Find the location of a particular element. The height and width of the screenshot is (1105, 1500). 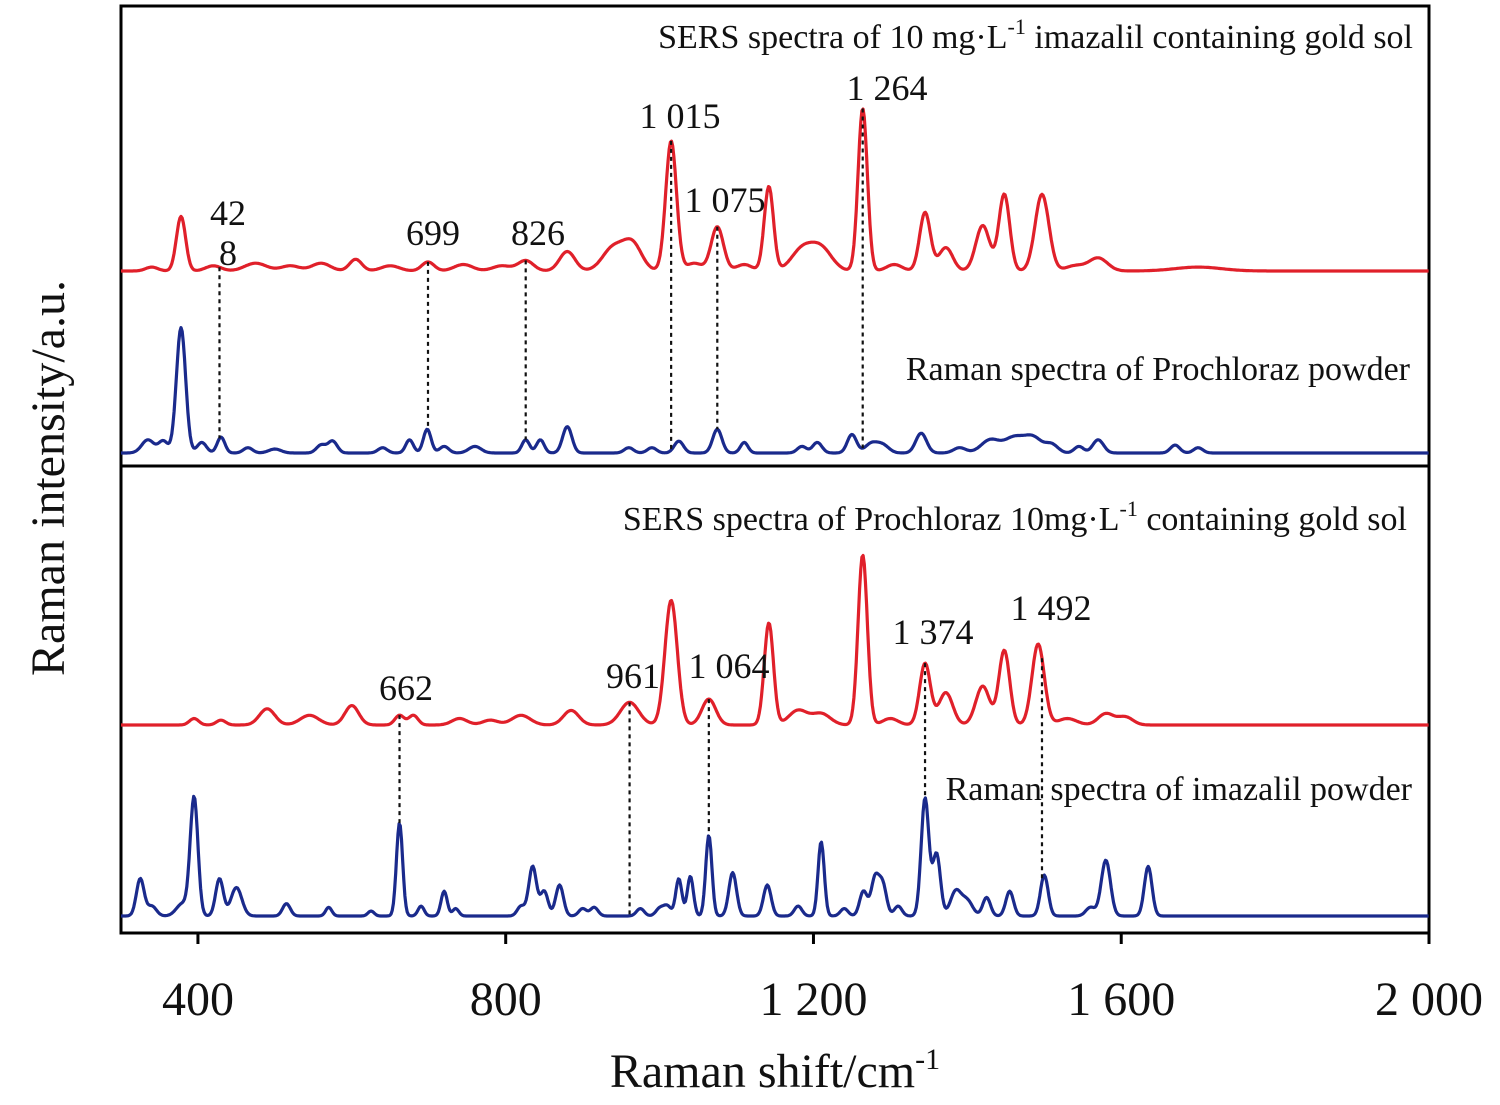

series-line-p0-s0 is located at coordinates (775, 190).